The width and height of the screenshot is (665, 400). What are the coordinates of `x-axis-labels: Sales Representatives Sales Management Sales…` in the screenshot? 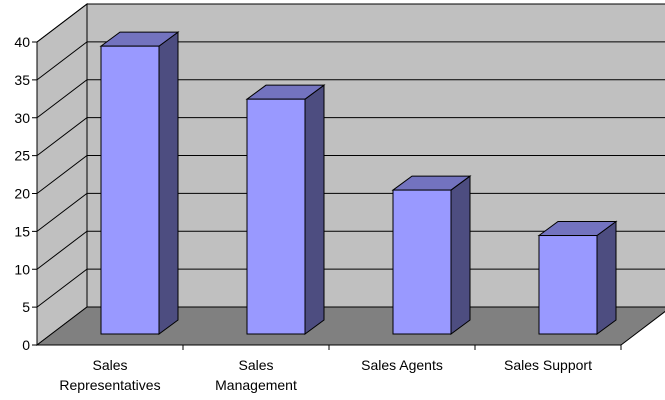 It's located at (340, 369).